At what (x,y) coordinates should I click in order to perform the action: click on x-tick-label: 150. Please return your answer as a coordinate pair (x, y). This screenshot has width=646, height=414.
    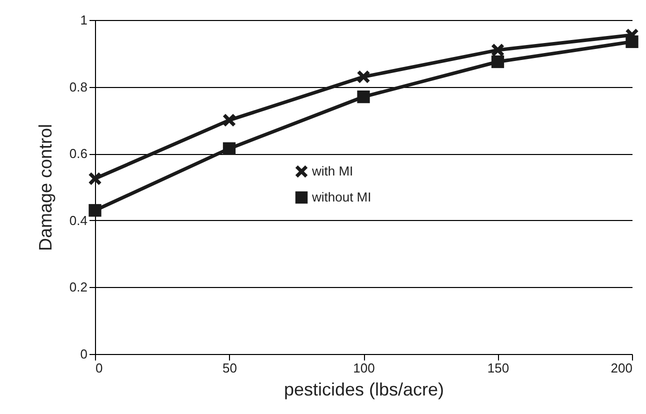
    Looking at the image, I should click on (498, 368).